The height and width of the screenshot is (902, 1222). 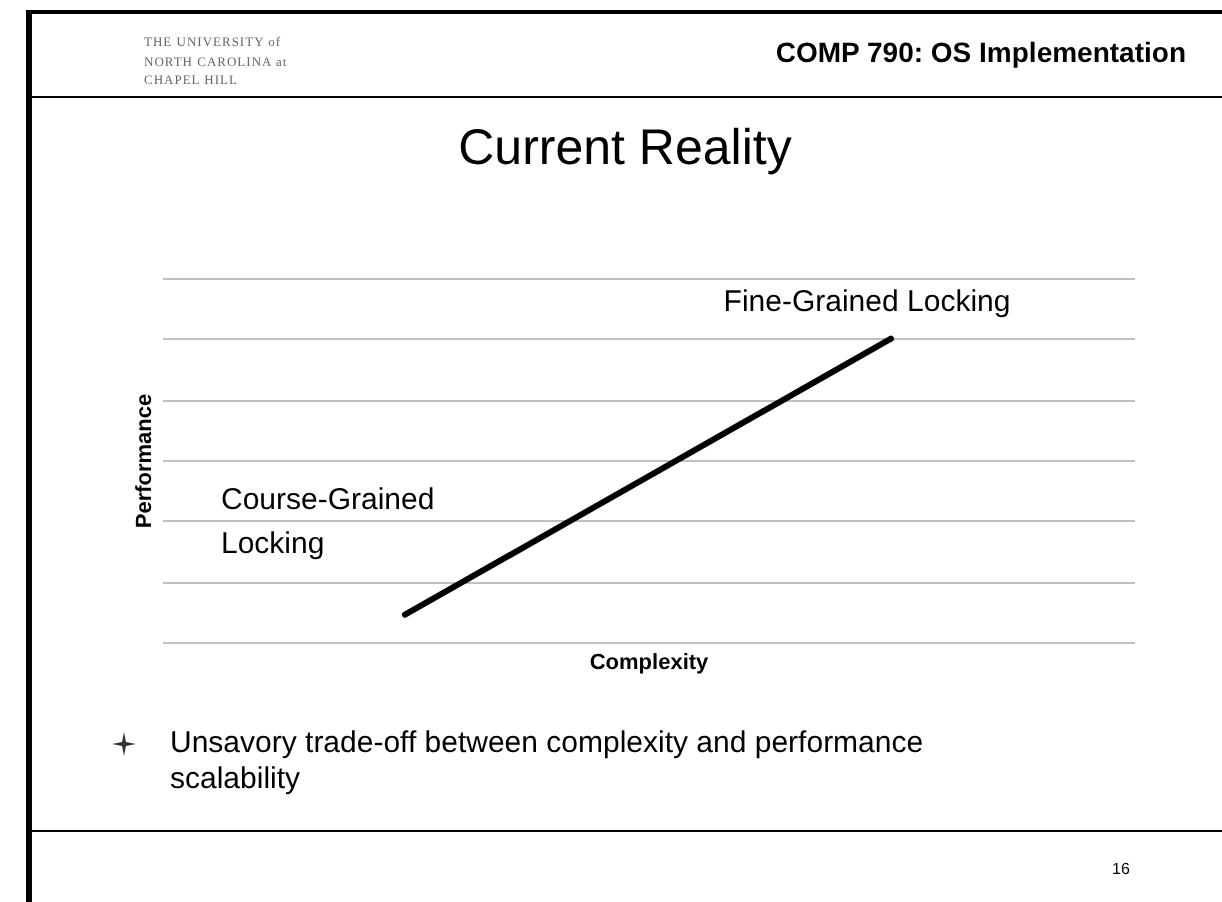 What do you see at coordinates (328, 521) in the screenshot?
I see `annotation: Course-Grained Locking` at bounding box center [328, 521].